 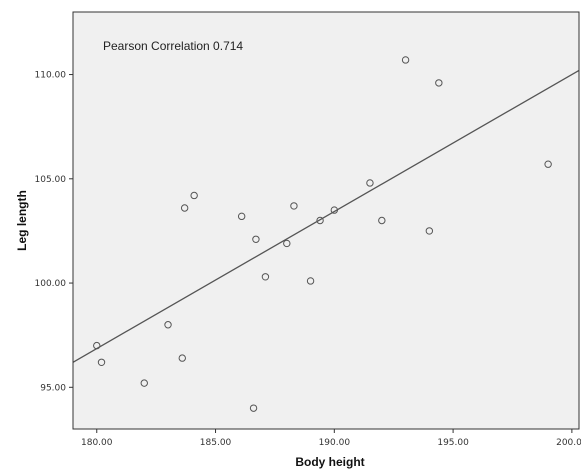 I want to click on y-tick-label: 105.00, so click(x=51, y=180).